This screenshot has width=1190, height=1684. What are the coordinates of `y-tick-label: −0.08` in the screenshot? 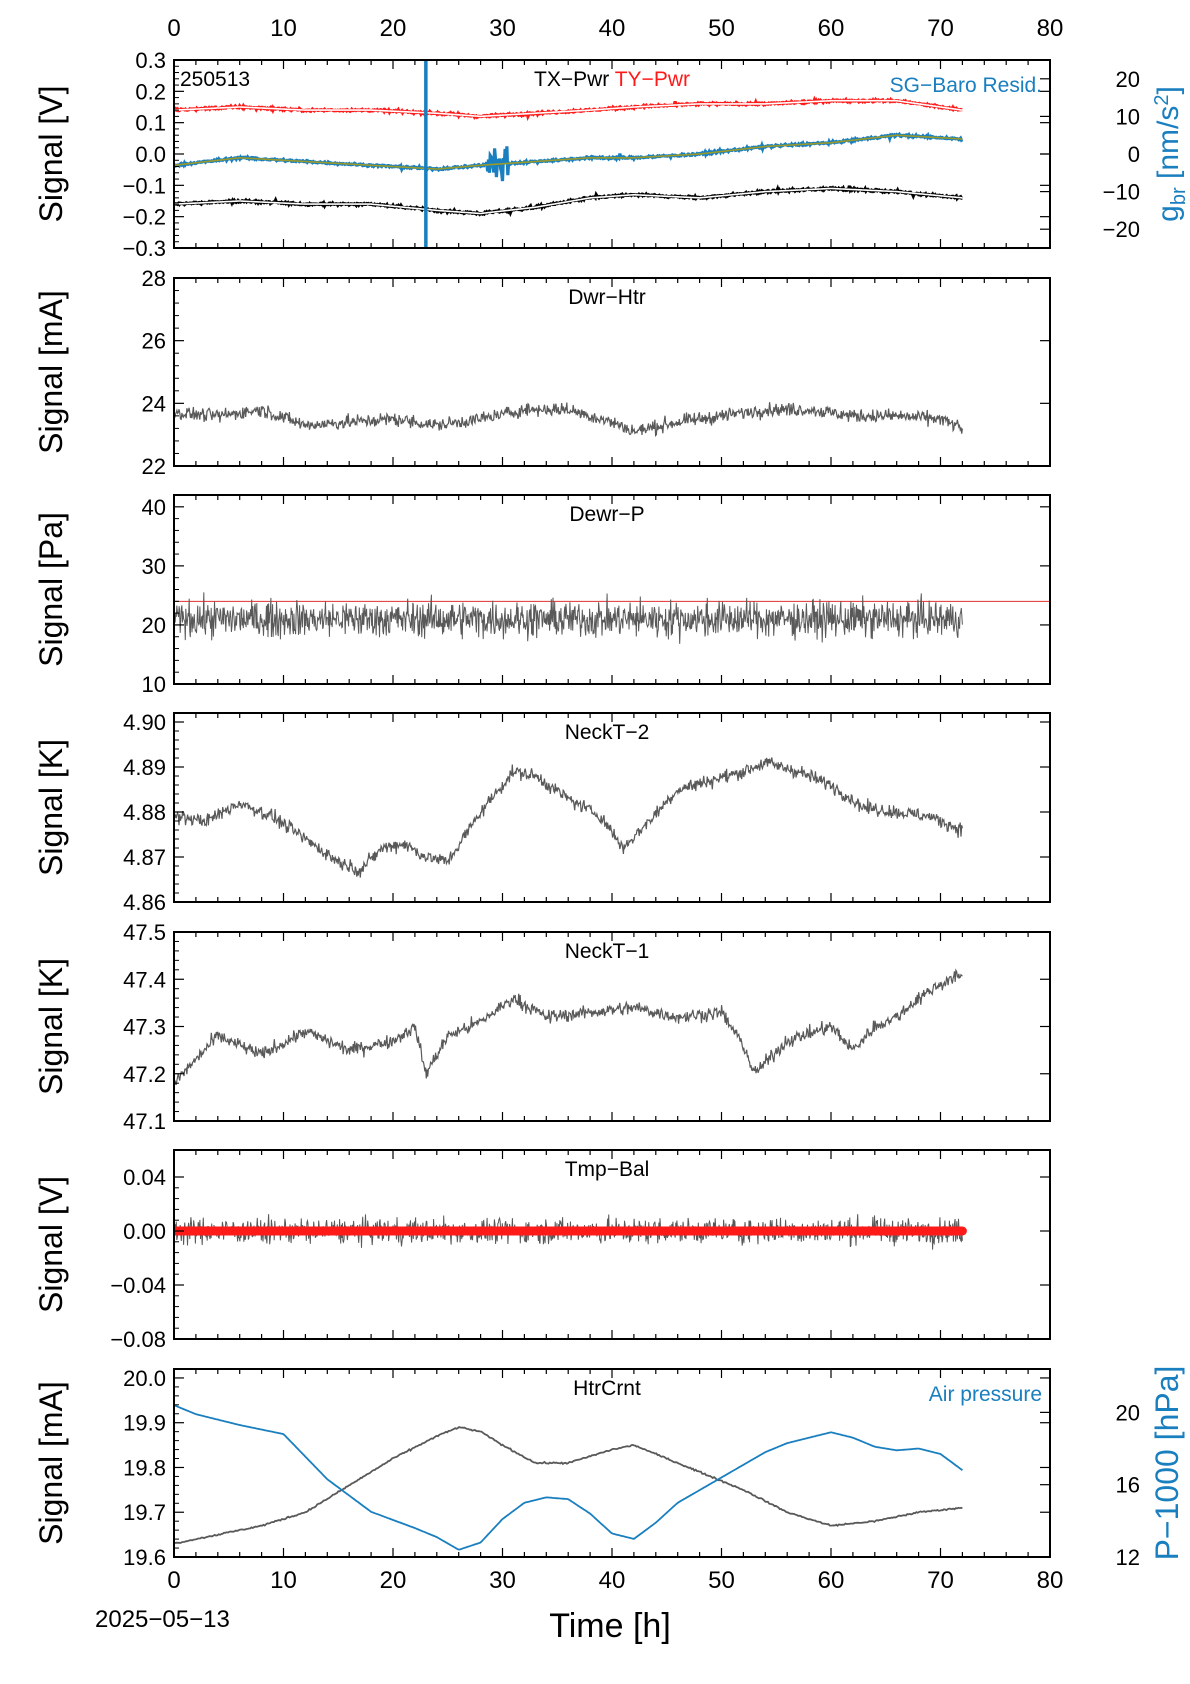 It's located at (138, 1339).